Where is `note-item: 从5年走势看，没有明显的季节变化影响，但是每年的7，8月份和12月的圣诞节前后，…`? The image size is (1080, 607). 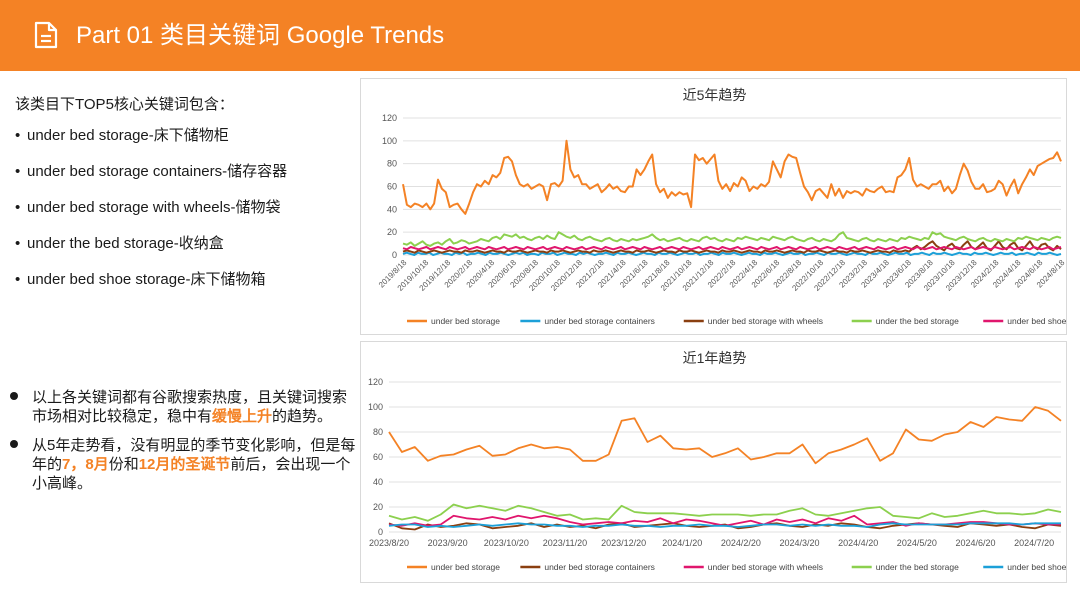 note-item: 从5年走势看，没有明显的季节变化影响，但是每年的7，8月份和12月的圣诞节前后，… is located at coordinates (183, 464).